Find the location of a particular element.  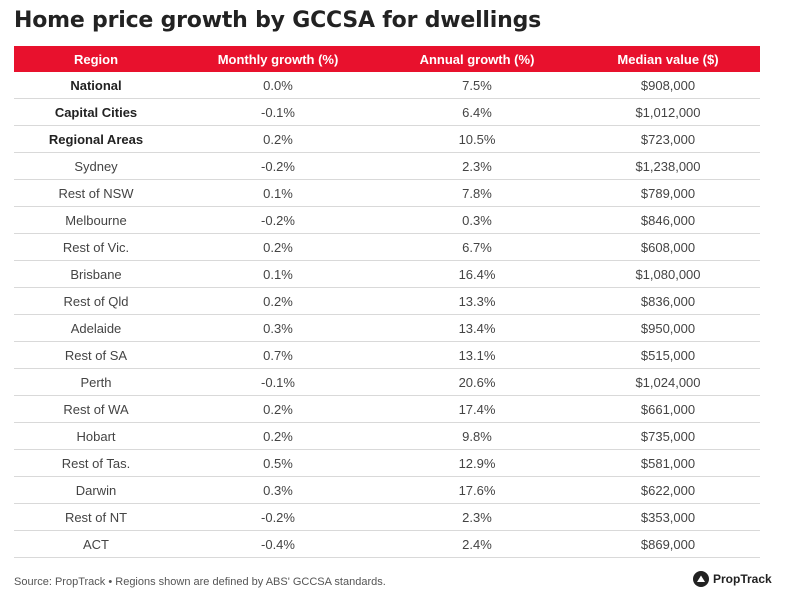

region-cell: Rest of SA is located at coordinates (96, 355).